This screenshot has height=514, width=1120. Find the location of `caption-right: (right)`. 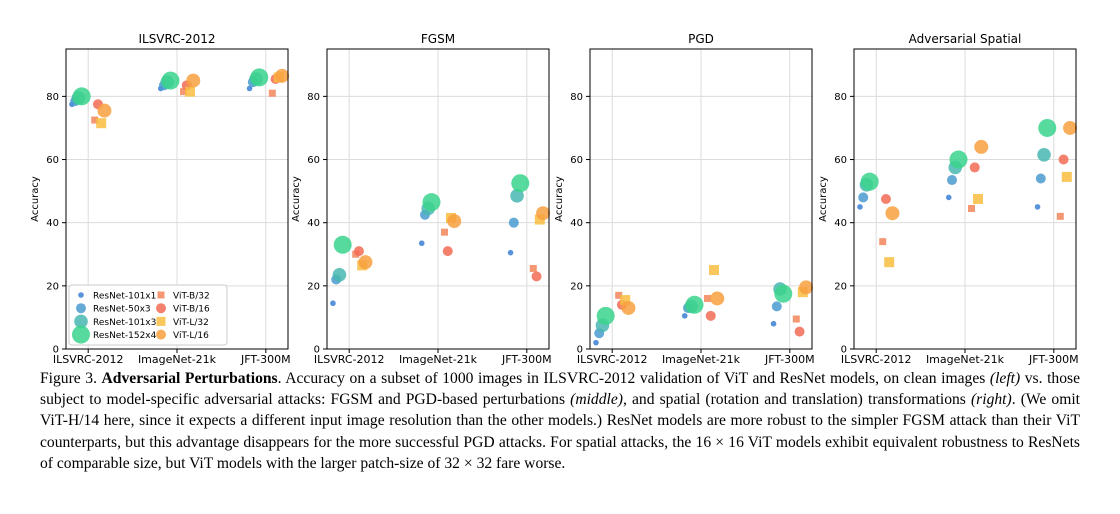

caption-right: (right) is located at coordinates (991, 400).